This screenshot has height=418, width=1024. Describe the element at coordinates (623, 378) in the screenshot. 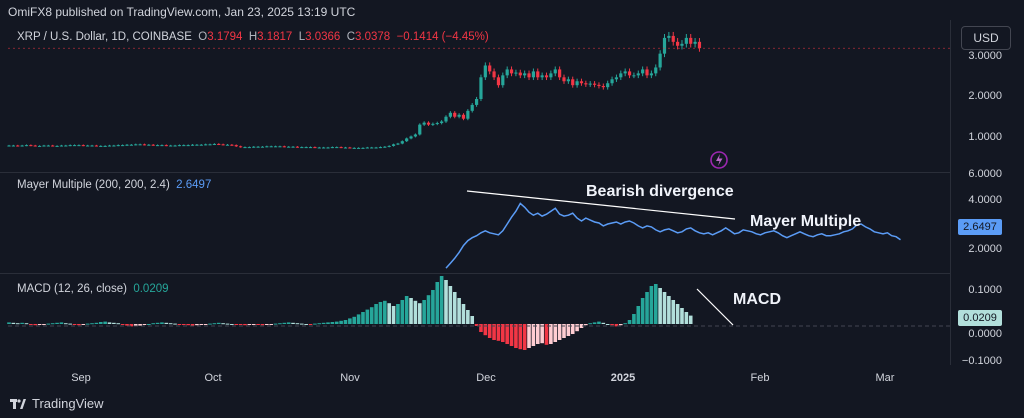

I see `x-axis-label: 2025` at that location.